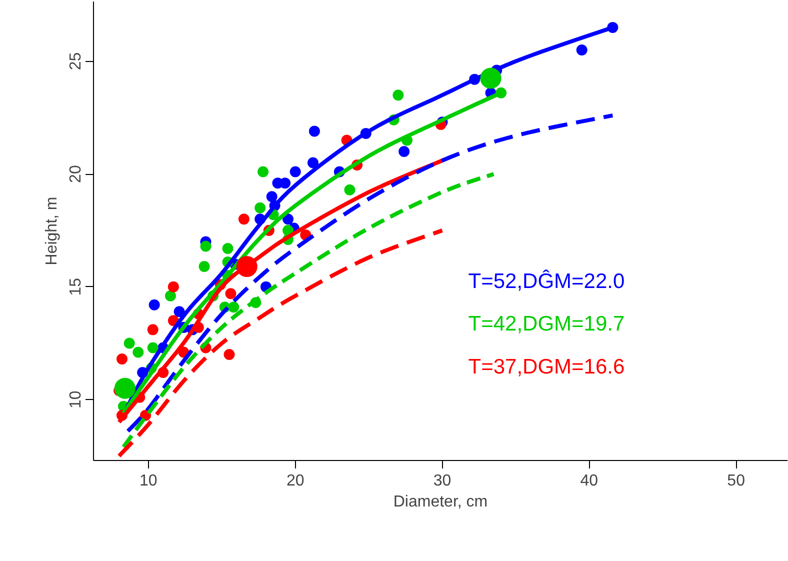 The image size is (788, 561). Describe the element at coordinates (76, 174) in the screenshot. I see `y-tick-label: 20` at that location.